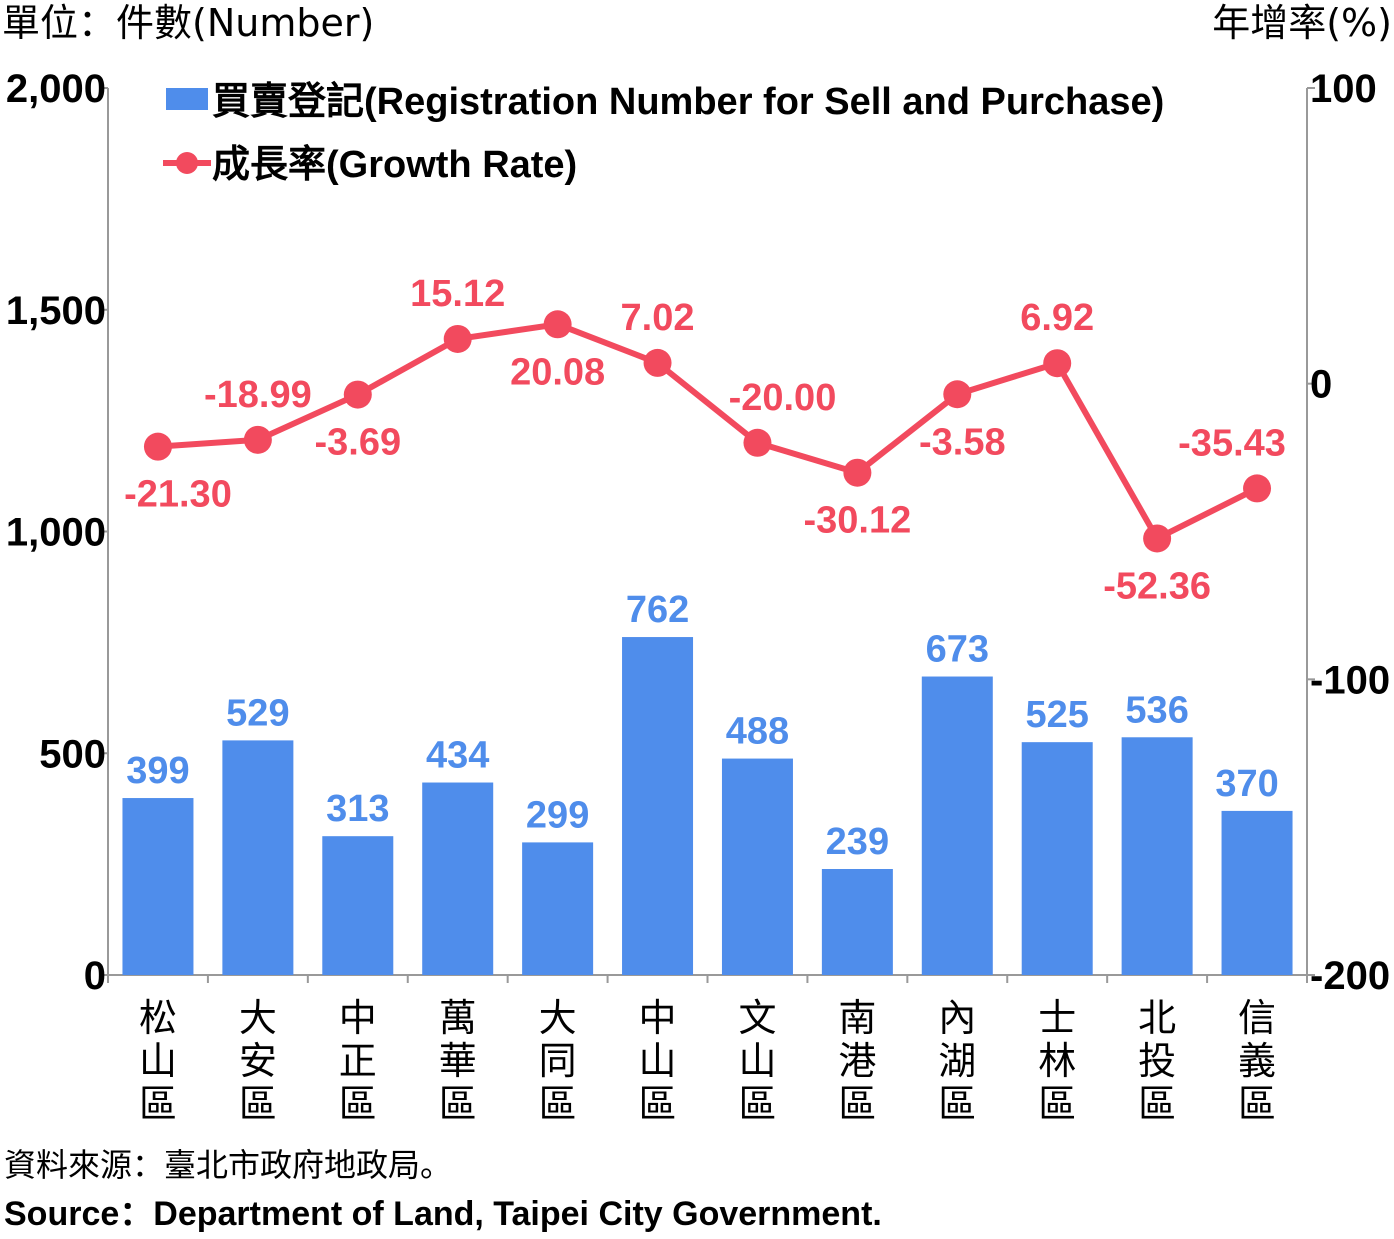 The image size is (1394, 1239). Describe the element at coordinates (1057, 715) in the screenshot. I see `bar-data-label: 525` at that location.